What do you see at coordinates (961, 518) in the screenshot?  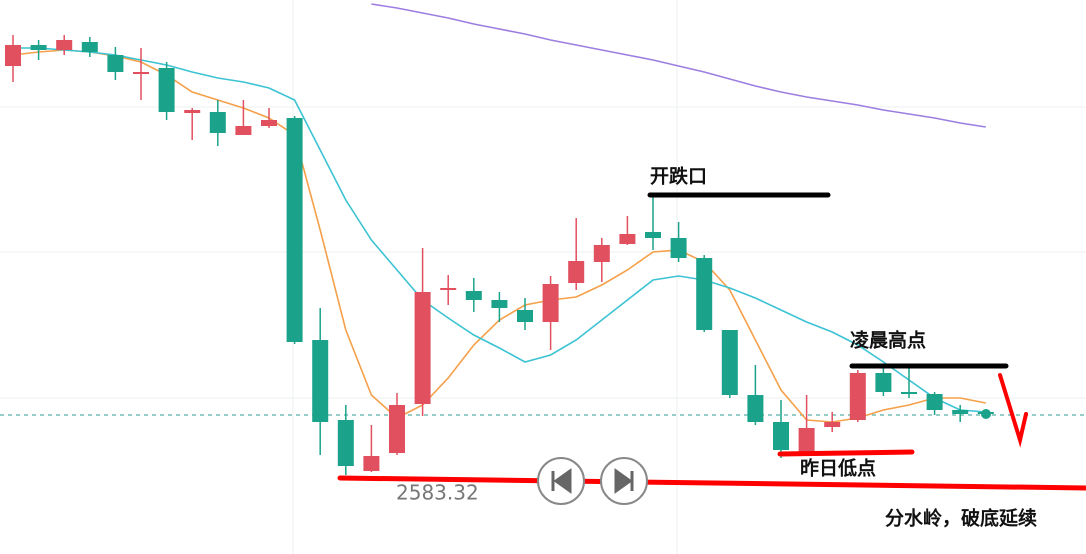 I see `annotation: 分水岭，破底延续` at bounding box center [961, 518].